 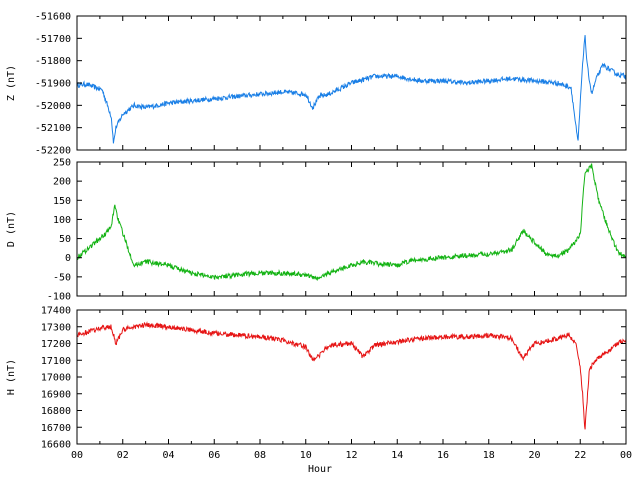 What do you see at coordinates (11, 377) in the screenshot?
I see `y-axis-title: H (nT)` at bounding box center [11, 377].